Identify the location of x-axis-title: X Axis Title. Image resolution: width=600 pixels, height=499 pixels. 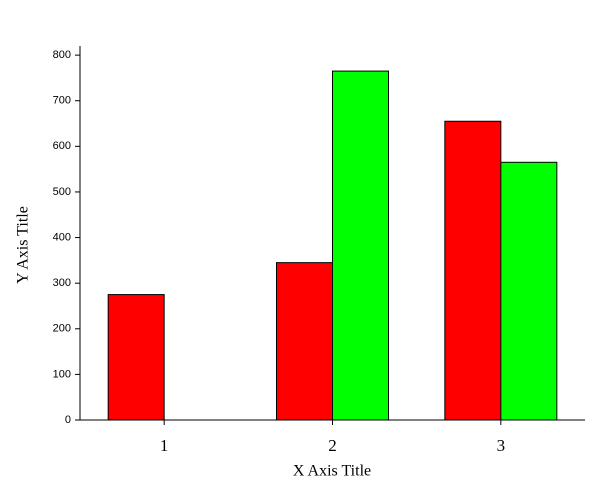
(332, 471).